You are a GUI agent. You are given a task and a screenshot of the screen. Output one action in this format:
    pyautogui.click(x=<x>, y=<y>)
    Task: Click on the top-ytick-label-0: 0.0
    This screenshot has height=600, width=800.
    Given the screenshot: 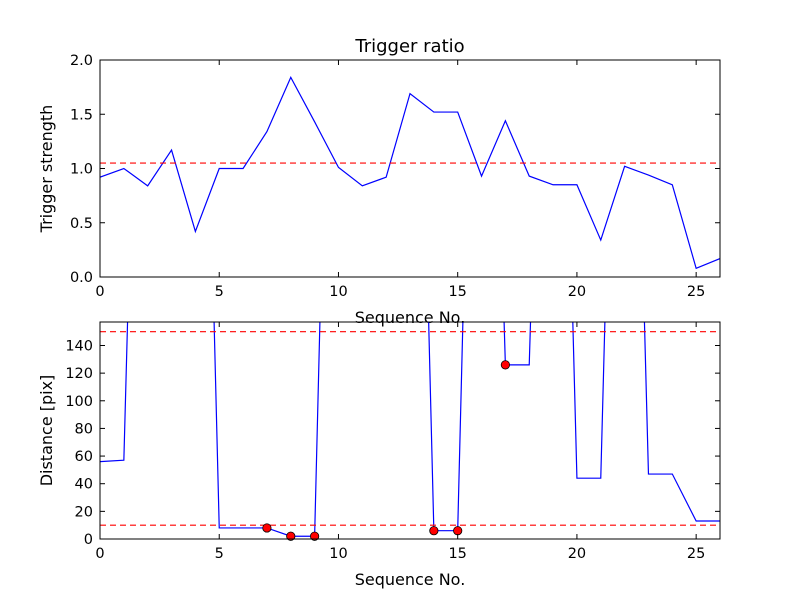 What is the action you would take?
    pyautogui.click(x=81, y=278)
    